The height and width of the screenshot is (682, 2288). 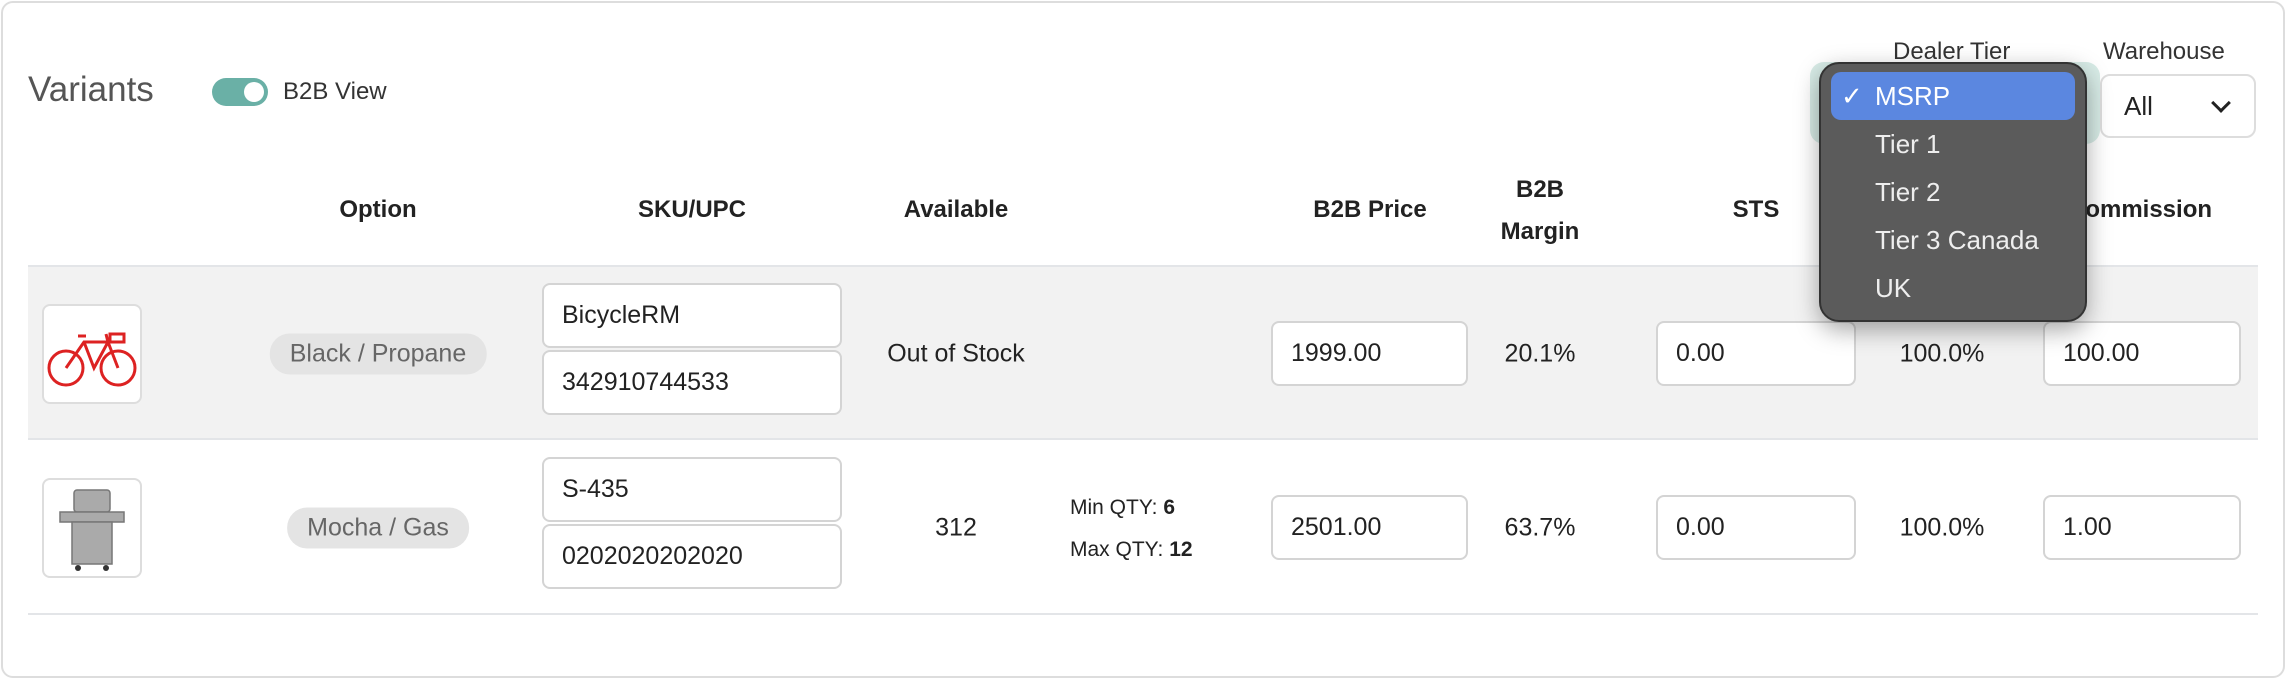 I want to click on col-available: Available, so click(x=956, y=209).